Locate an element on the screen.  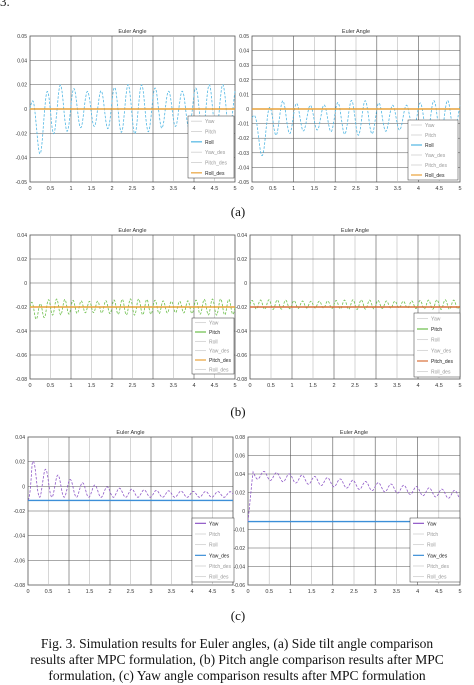
y-tick-label: 0.01 is located at coordinates (244, 95).